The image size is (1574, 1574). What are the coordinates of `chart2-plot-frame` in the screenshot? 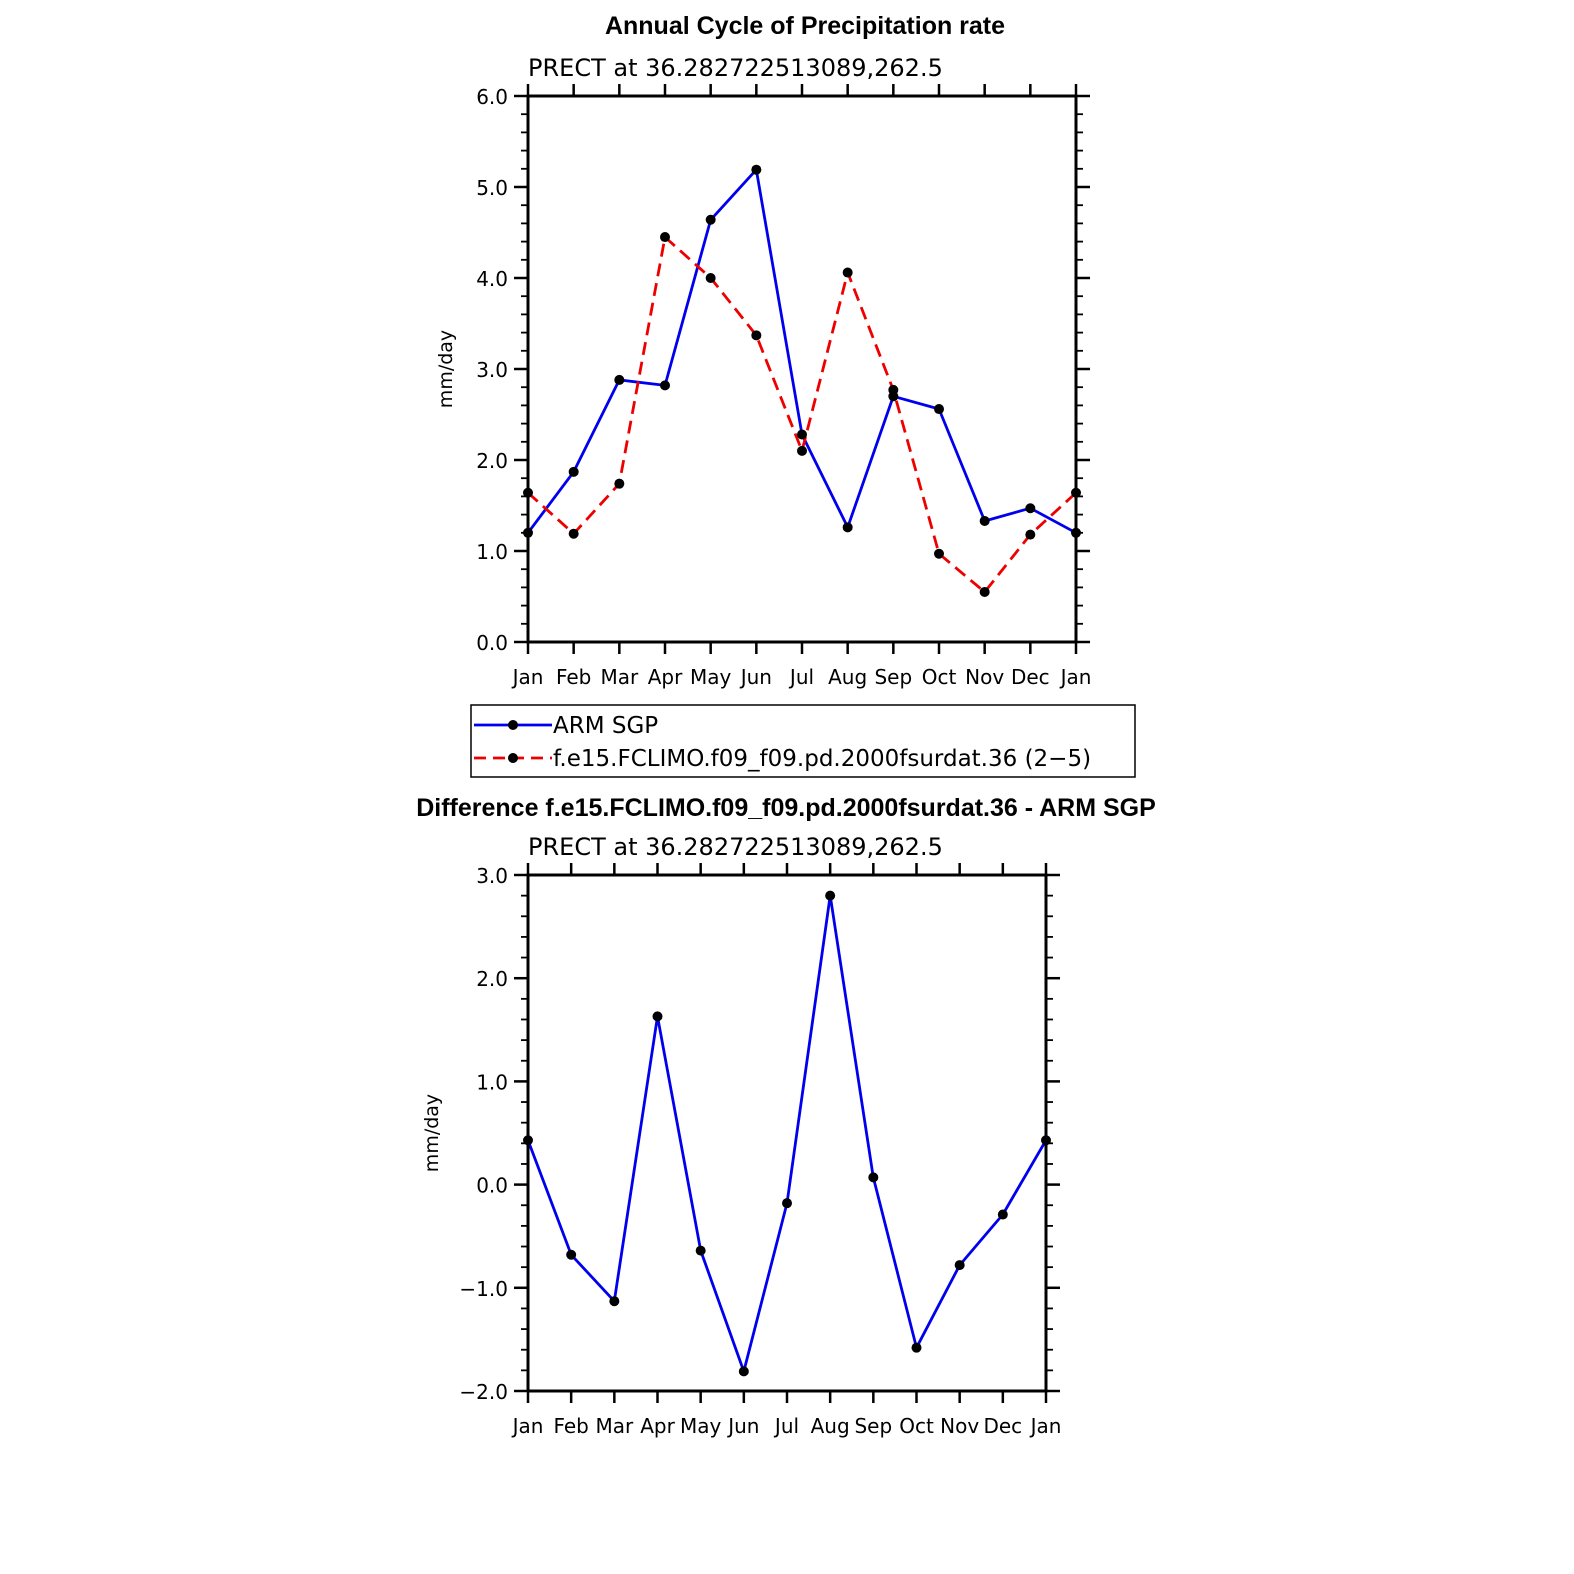 It's located at (787, 1133).